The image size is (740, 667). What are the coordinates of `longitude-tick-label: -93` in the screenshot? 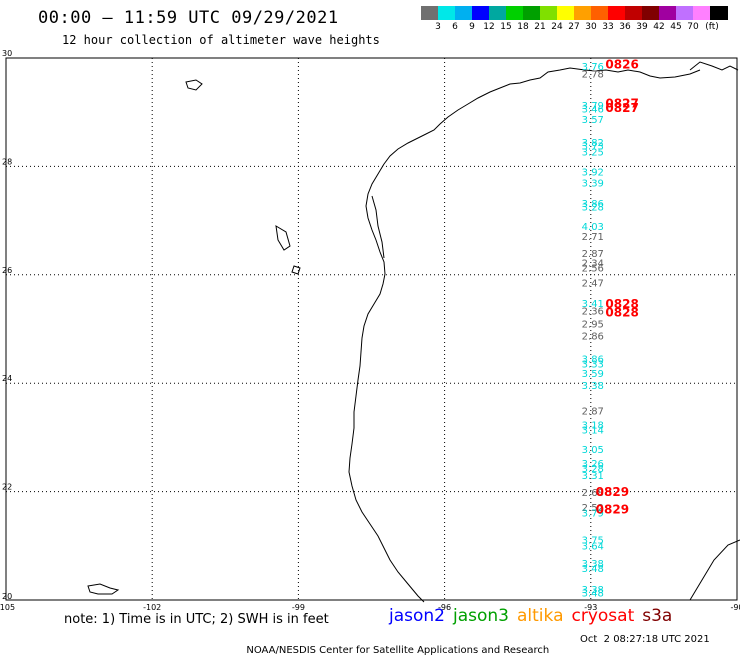 It's located at (590, 607).